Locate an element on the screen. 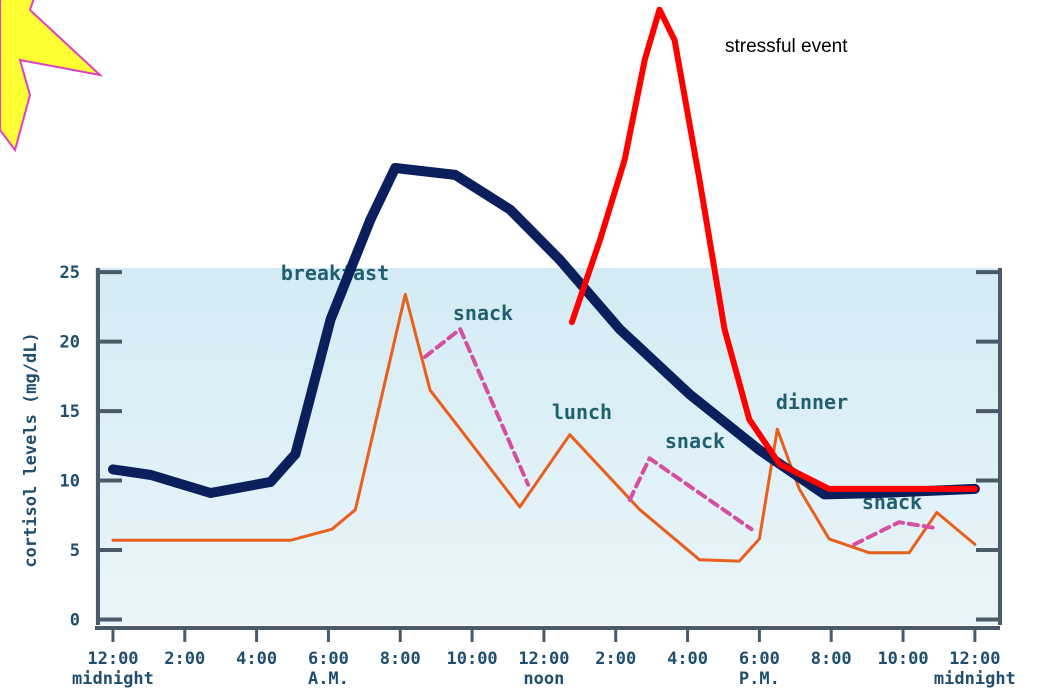 The image size is (1050, 691). y-tick-label: 20 is located at coordinates (70, 343).